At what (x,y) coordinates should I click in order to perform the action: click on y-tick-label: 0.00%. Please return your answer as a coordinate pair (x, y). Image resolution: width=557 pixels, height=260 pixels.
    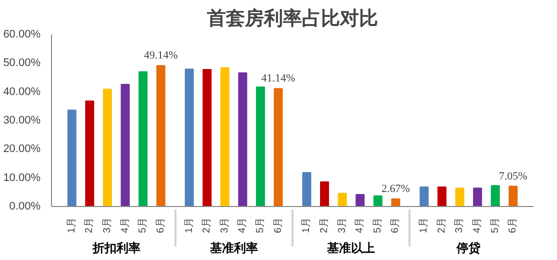
    Looking at the image, I should click on (25, 206).